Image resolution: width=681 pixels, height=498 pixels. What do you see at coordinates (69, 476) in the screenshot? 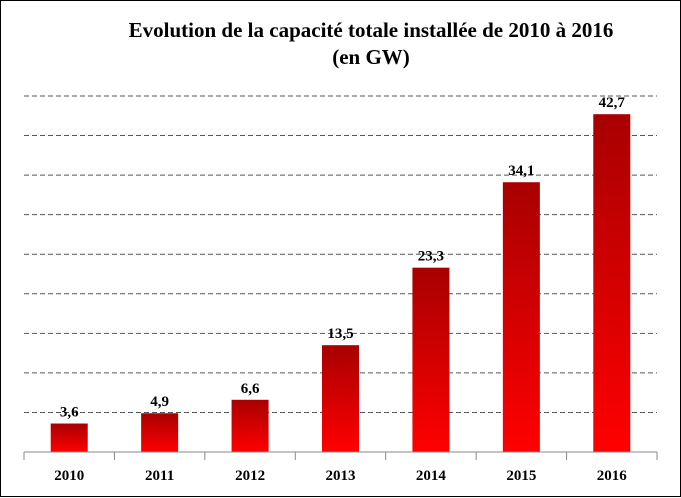
I see `x-tick-label: 2010` at bounding box center [69, 476].